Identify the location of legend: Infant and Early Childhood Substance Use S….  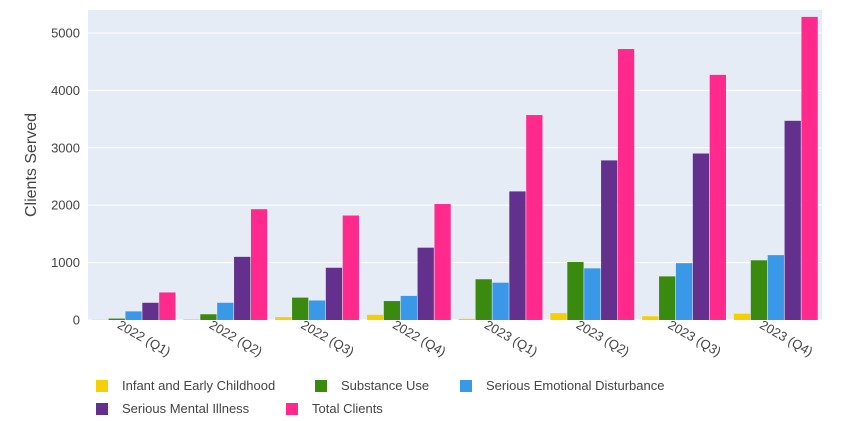
(380, 397).